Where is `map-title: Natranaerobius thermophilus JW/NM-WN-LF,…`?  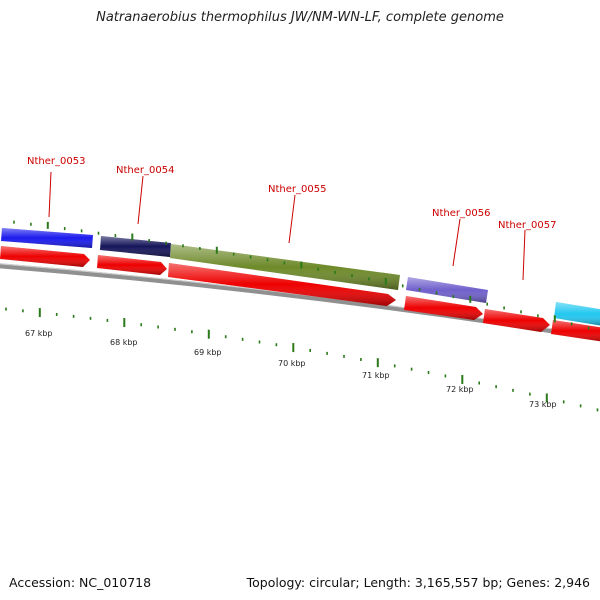
map-title: Natranaerobius thermophilus JW/NM-WN-LF,… is located at coordinates (300, 17).